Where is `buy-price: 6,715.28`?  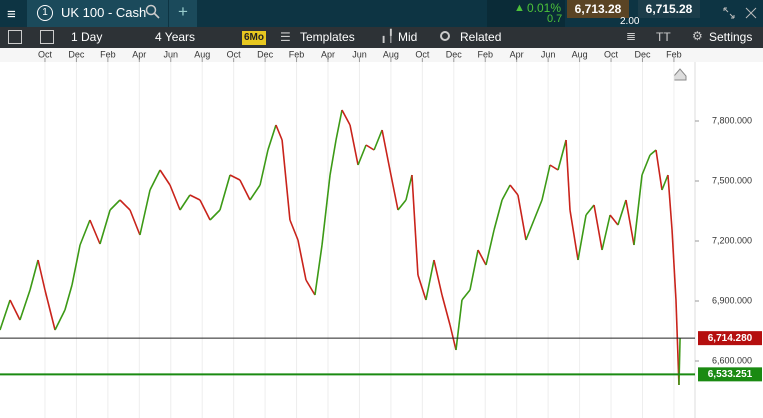
buy-price: 6,715.28 is located at coordinates (669, 9).